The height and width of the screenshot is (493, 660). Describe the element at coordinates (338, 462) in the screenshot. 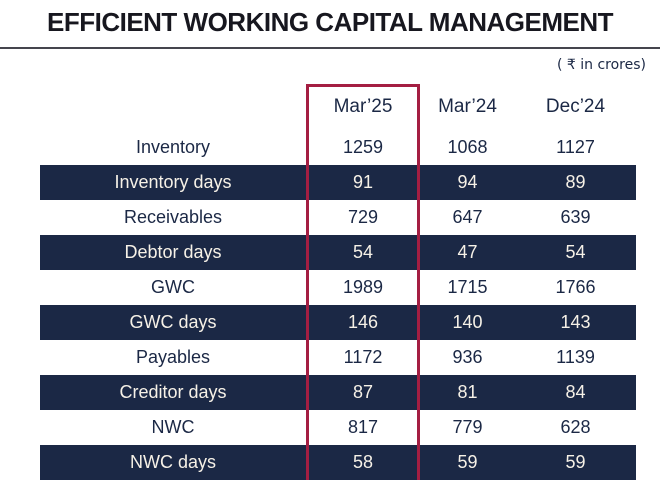

I see `table-row-nwc-days: NWC days 58 59 59` at that location.